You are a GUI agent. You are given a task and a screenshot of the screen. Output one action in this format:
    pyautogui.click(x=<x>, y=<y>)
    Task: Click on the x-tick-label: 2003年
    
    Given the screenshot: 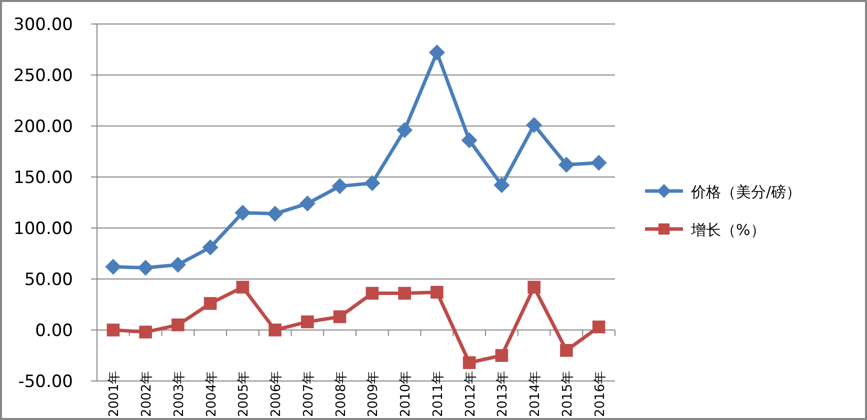 What is the action you would take?
    pyautogui.click(x=179, y=393)
    